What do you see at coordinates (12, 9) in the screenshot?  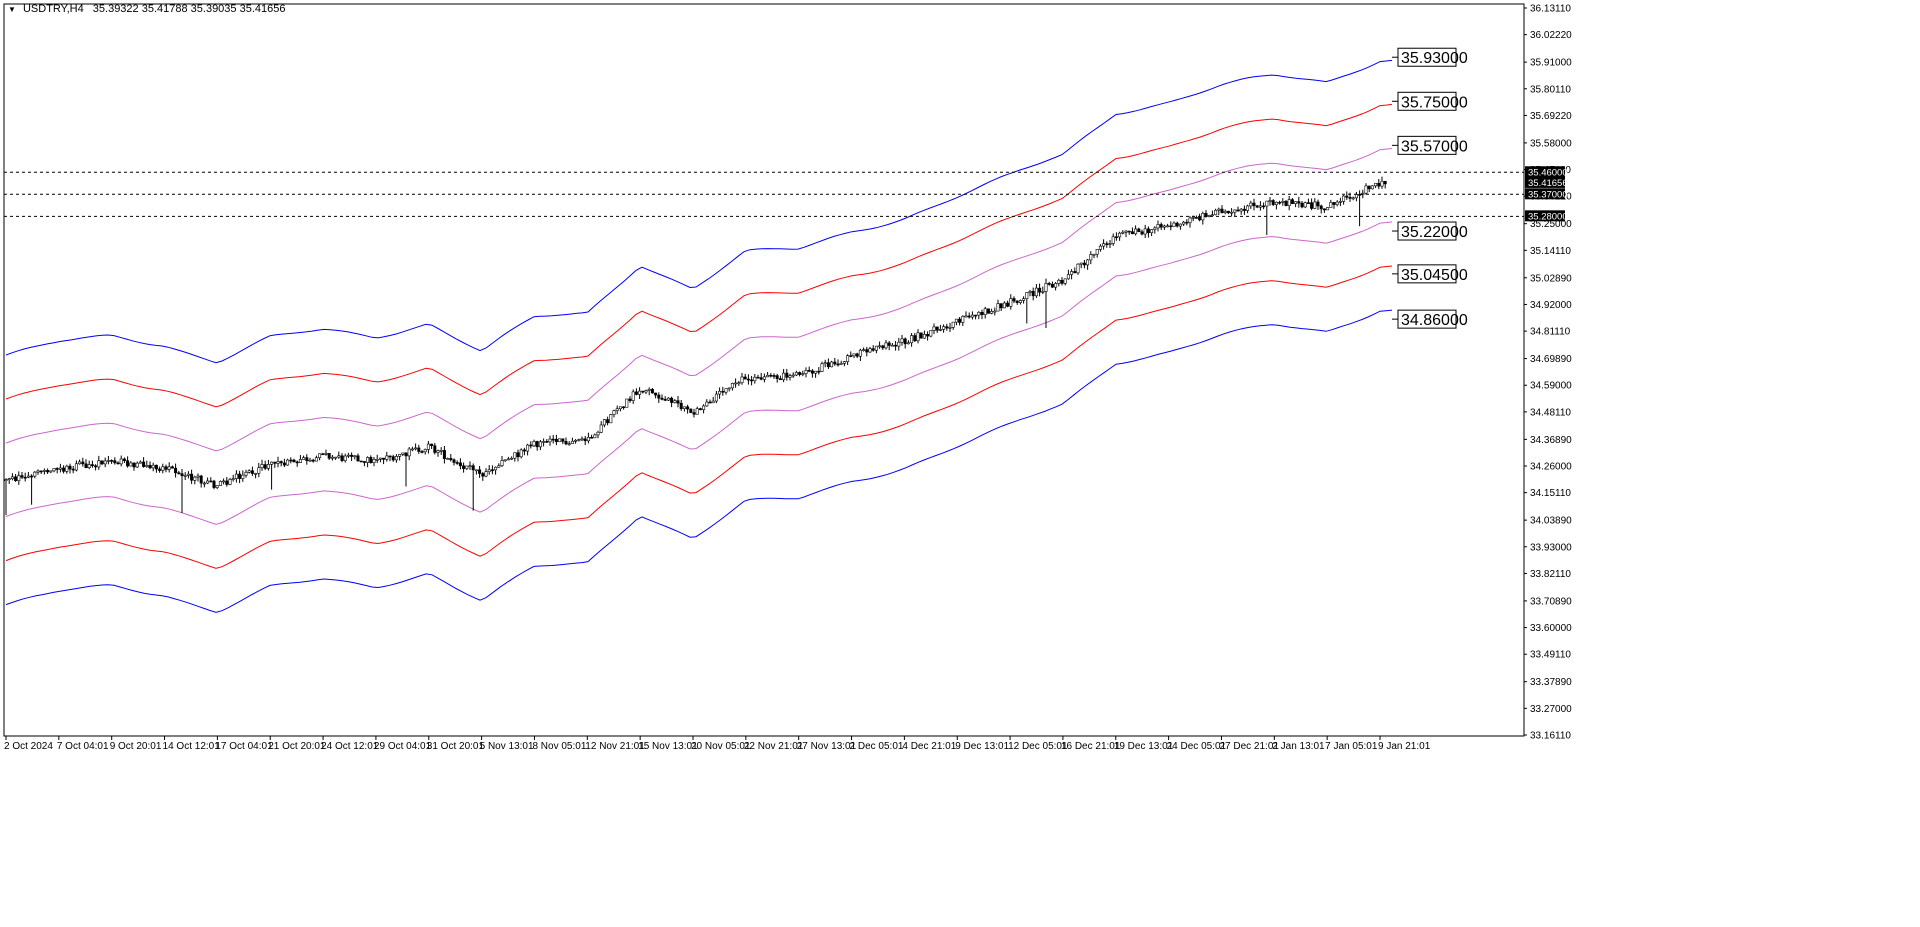 I see `collapse-triangle-icon: ▼` at bounding box center [12, 9].